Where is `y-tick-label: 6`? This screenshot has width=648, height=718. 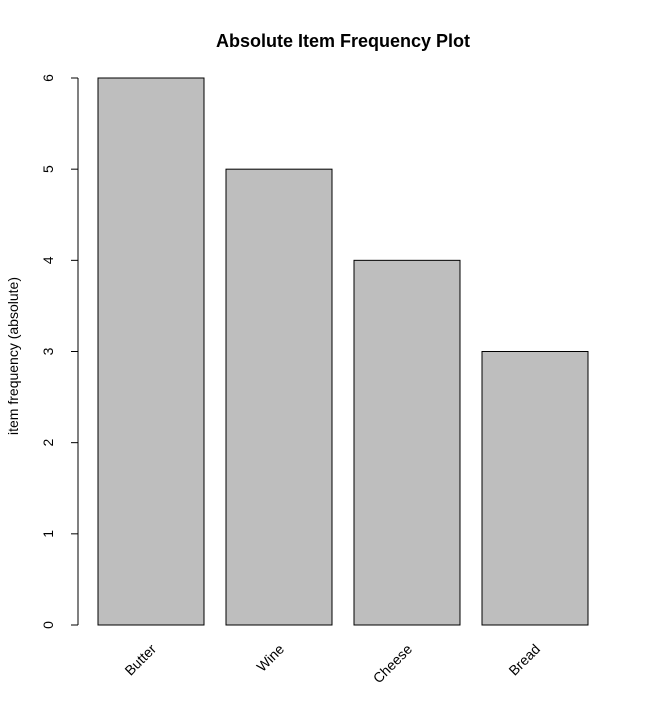 y-tick-label: 6 is located at coordinates (48, 78).